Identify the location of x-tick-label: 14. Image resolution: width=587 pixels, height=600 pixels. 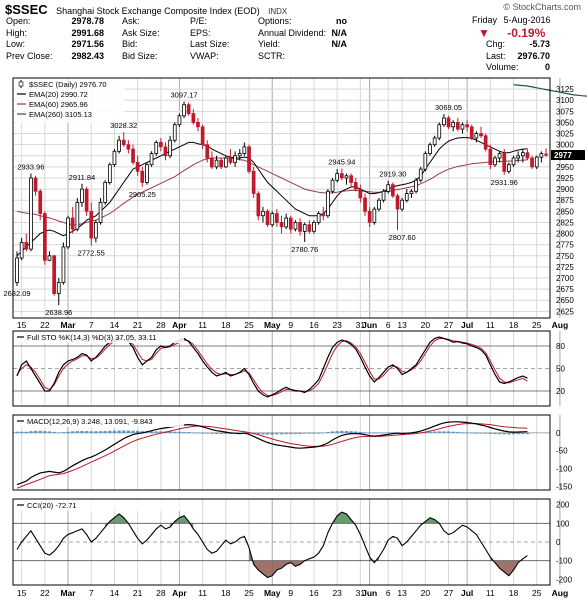
(115, 325).